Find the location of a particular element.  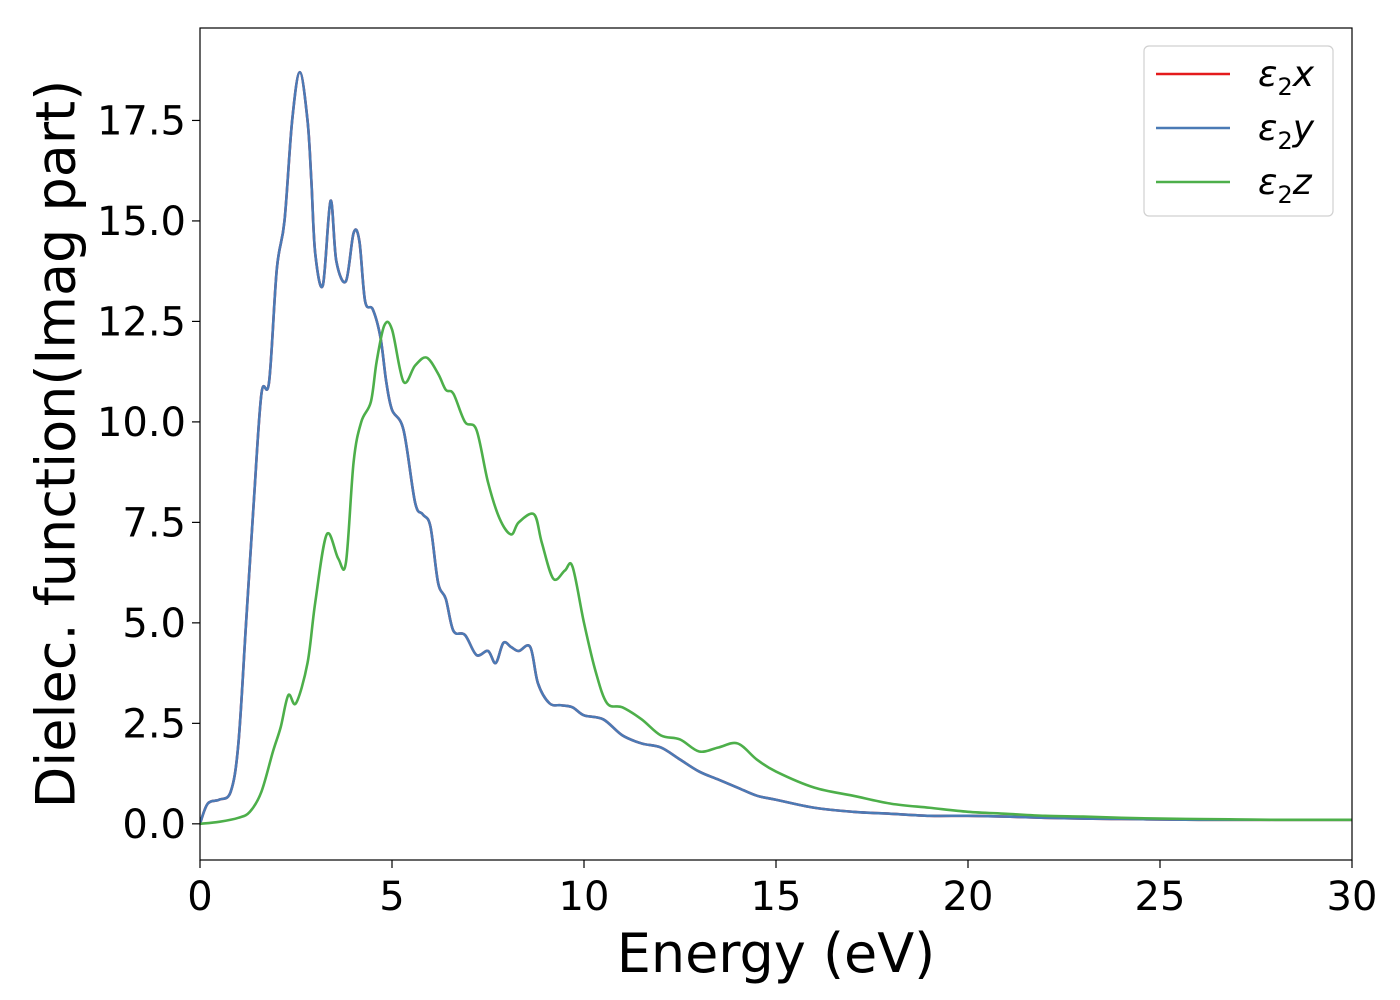

y-tick-label: 12.5 is located at coordinates (141, 322).